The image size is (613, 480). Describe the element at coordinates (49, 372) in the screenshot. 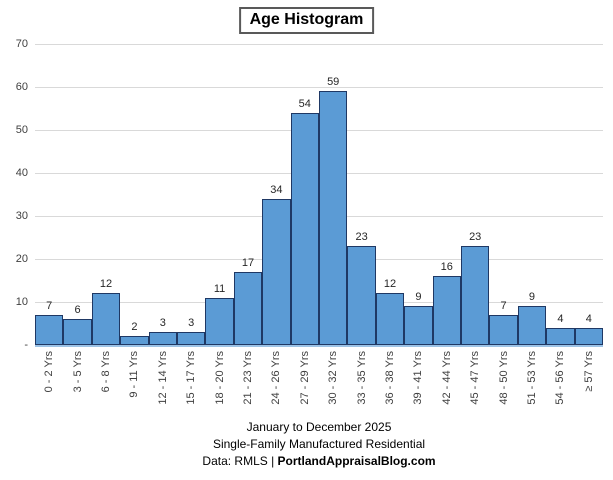

I see `x-tick-label: 0 - 2 Yrs` at that location.